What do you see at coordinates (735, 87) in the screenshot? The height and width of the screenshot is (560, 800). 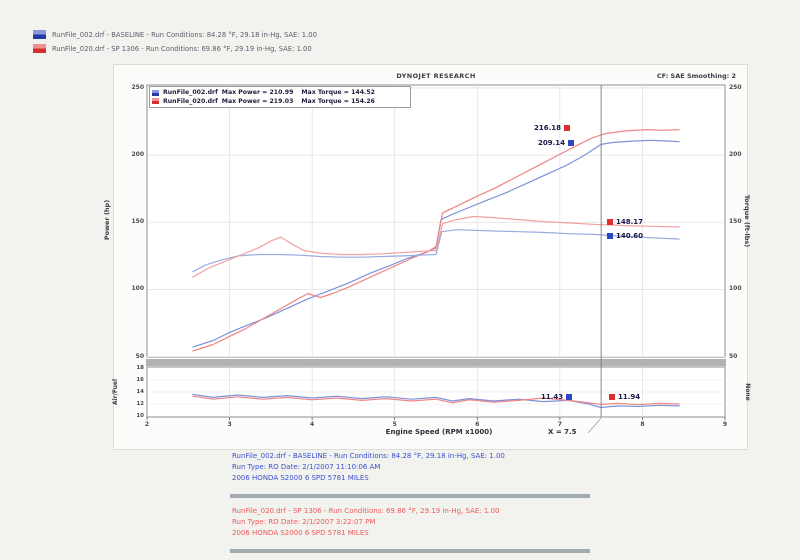 I see `torque-tick-label: 250` at bounding box center [735, 87].